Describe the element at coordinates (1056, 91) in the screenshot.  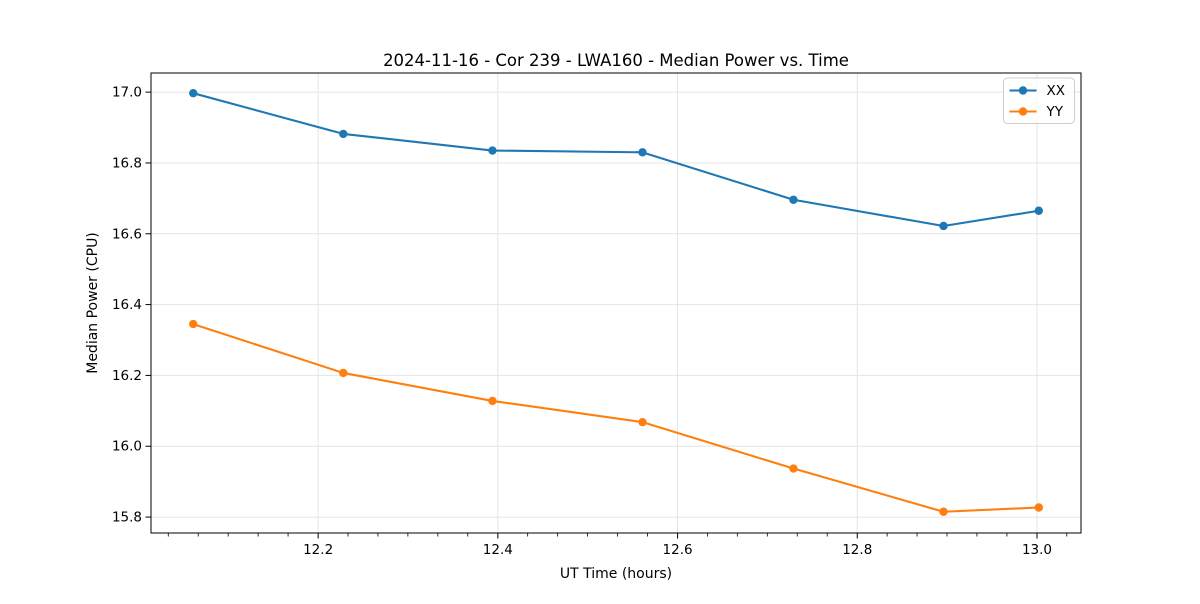
I see `legend-label-xx: XX` at that location.